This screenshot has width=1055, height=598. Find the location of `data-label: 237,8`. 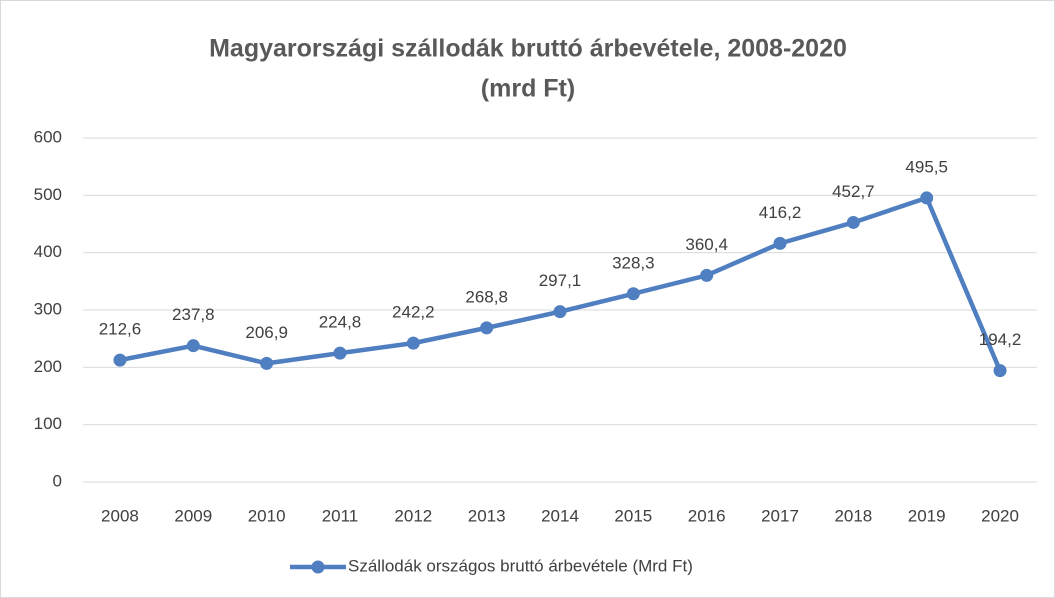

data-label: 237,8 is located at coordinates (193, 314).